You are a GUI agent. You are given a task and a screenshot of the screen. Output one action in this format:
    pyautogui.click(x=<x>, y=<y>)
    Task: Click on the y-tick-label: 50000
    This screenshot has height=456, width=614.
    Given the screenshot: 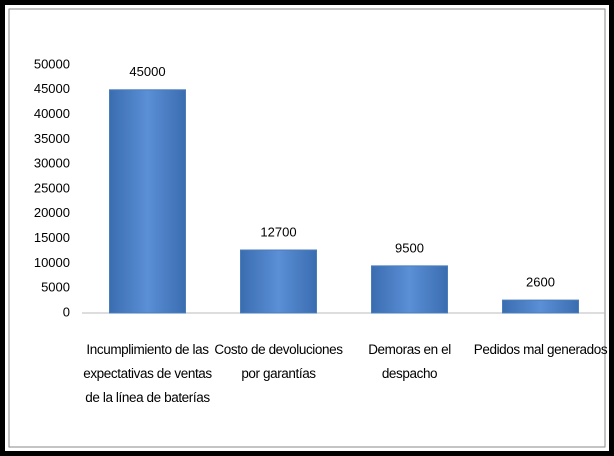 What is the action you would take?
    pyautogui.click(x=52, y=63)
    